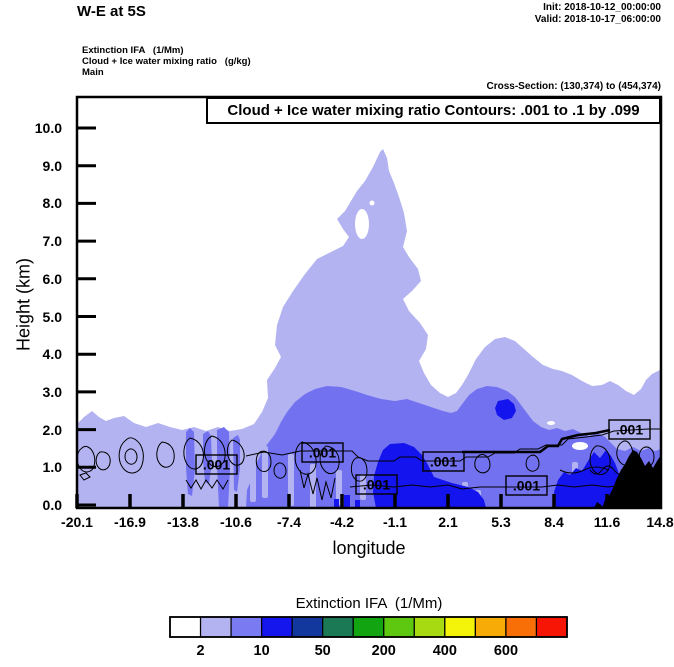  I want to click on plume-hole-small, so click(372, 203).